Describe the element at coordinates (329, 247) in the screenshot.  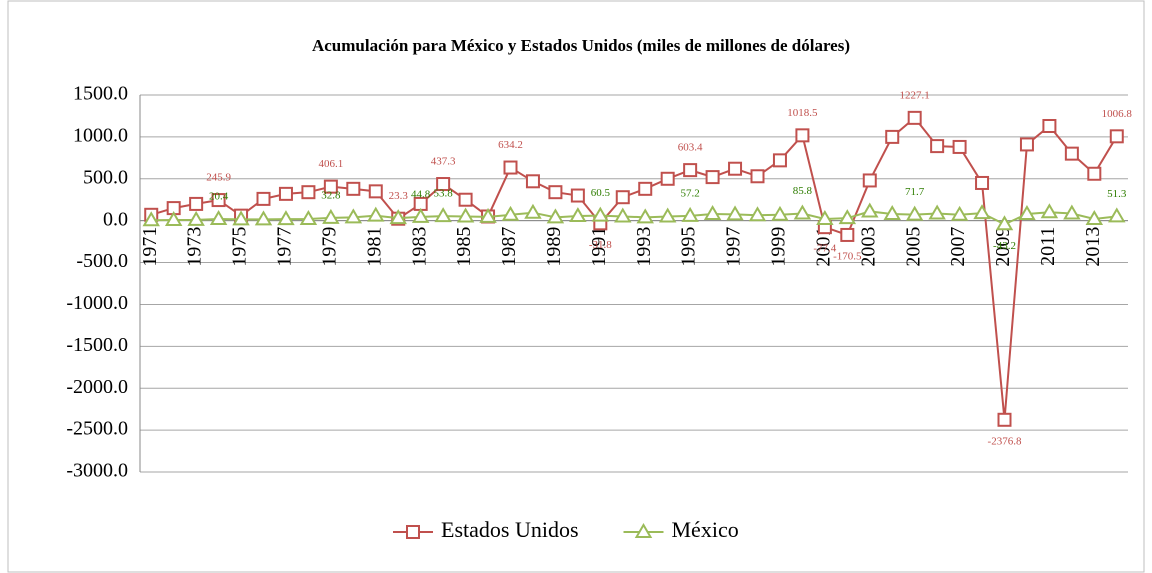
I see `x-tick-label: 1979` at that location.